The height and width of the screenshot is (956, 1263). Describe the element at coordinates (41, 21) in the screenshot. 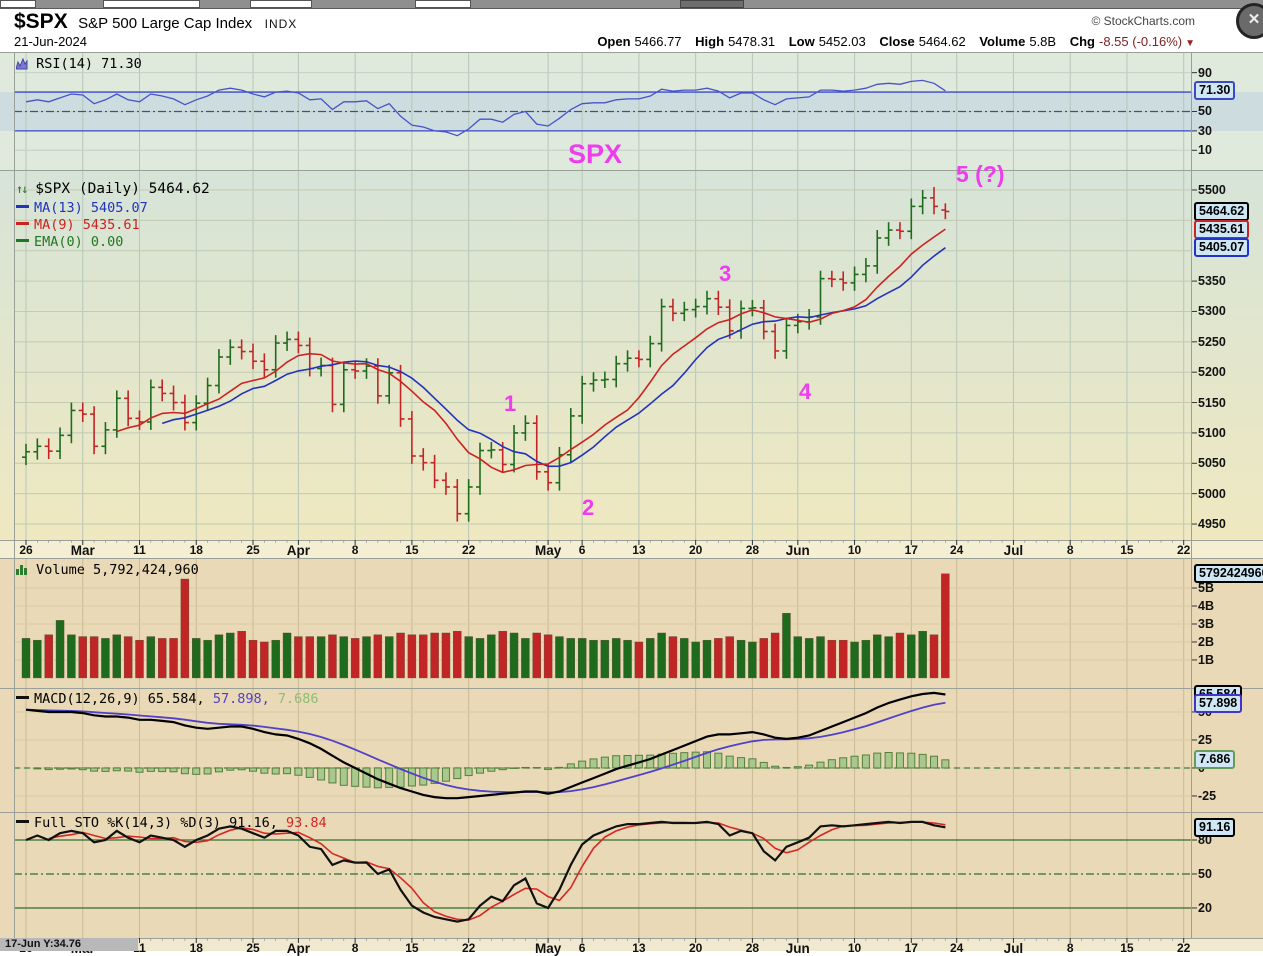

I see `symbol: $SPX` at that location.